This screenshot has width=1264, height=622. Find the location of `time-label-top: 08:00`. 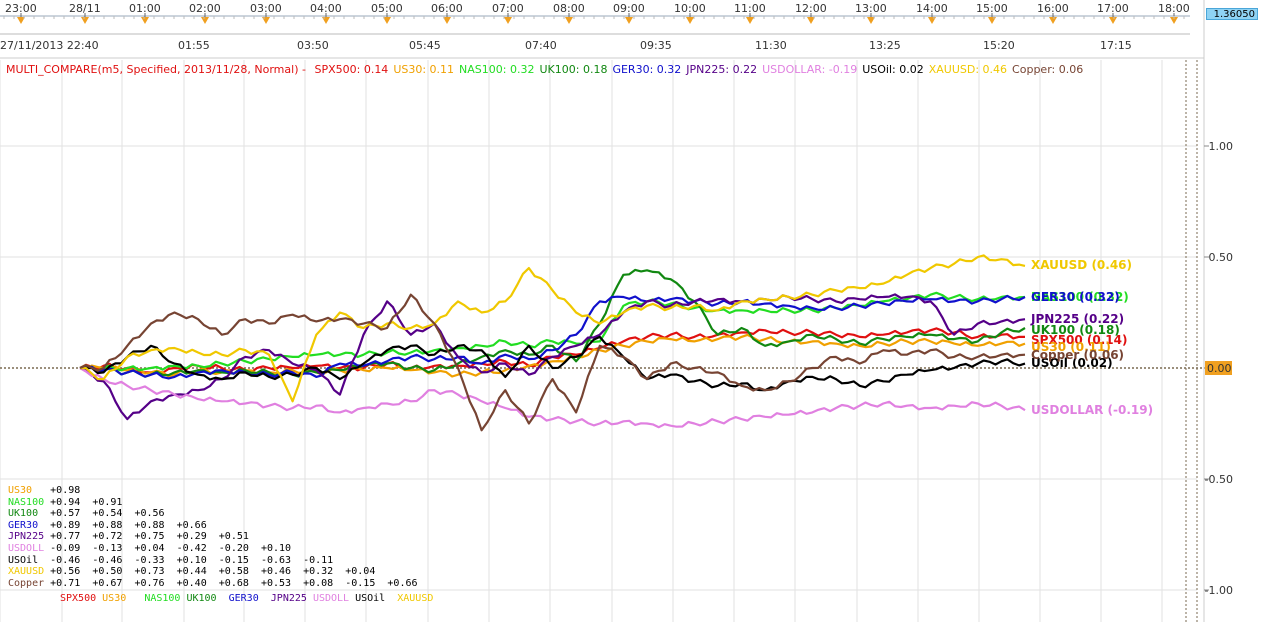

time-label-top: 08:00 is located at coordinates (569, 8).